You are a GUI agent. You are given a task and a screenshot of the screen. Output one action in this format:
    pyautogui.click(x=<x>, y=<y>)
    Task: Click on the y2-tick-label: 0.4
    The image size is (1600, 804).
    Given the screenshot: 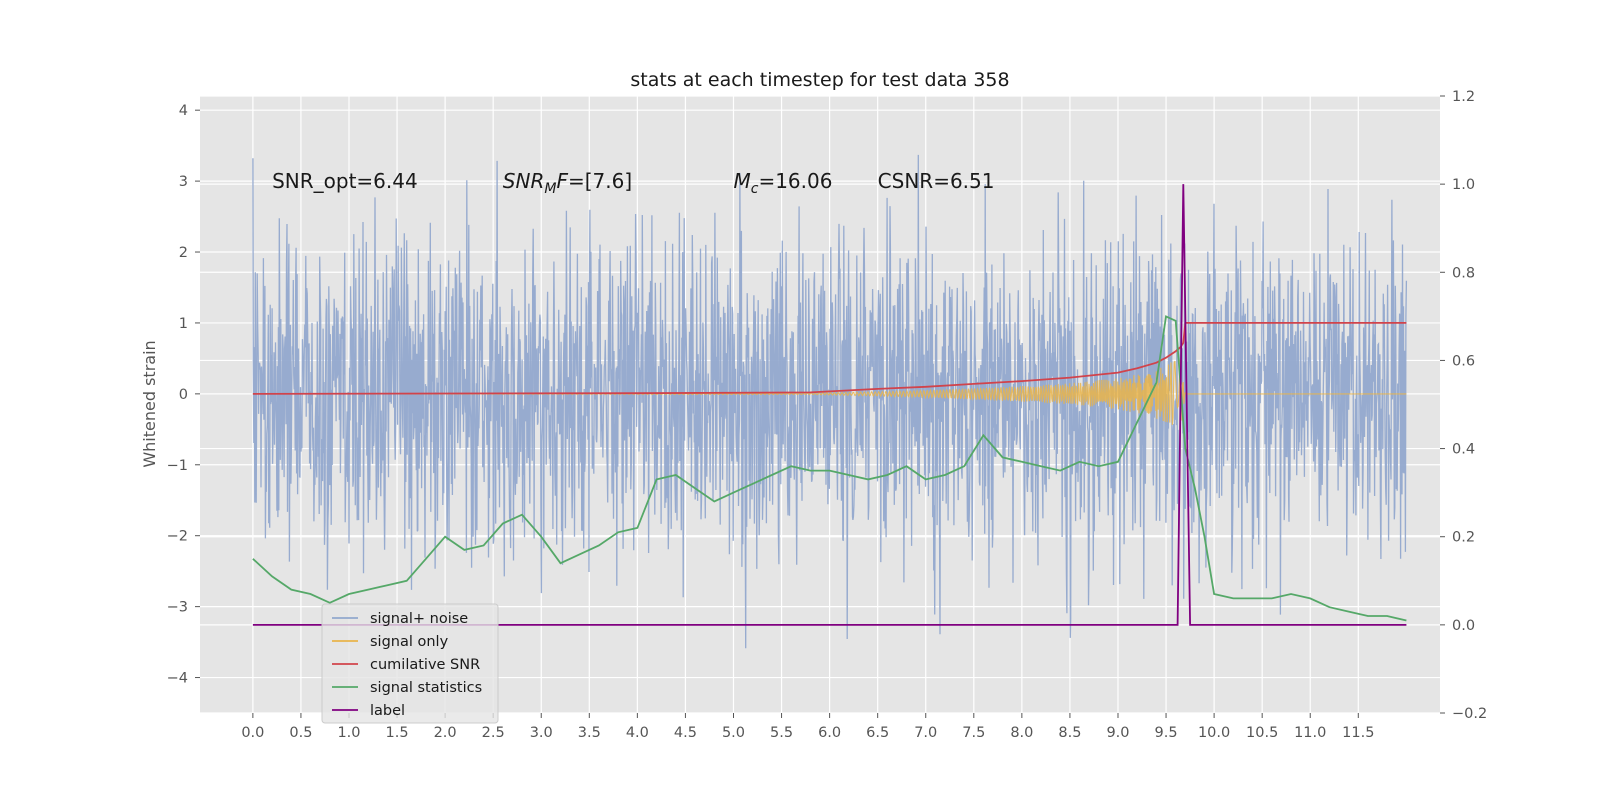 What is the action you would take?
    pyautogui.click(x=1463, y=450)
    